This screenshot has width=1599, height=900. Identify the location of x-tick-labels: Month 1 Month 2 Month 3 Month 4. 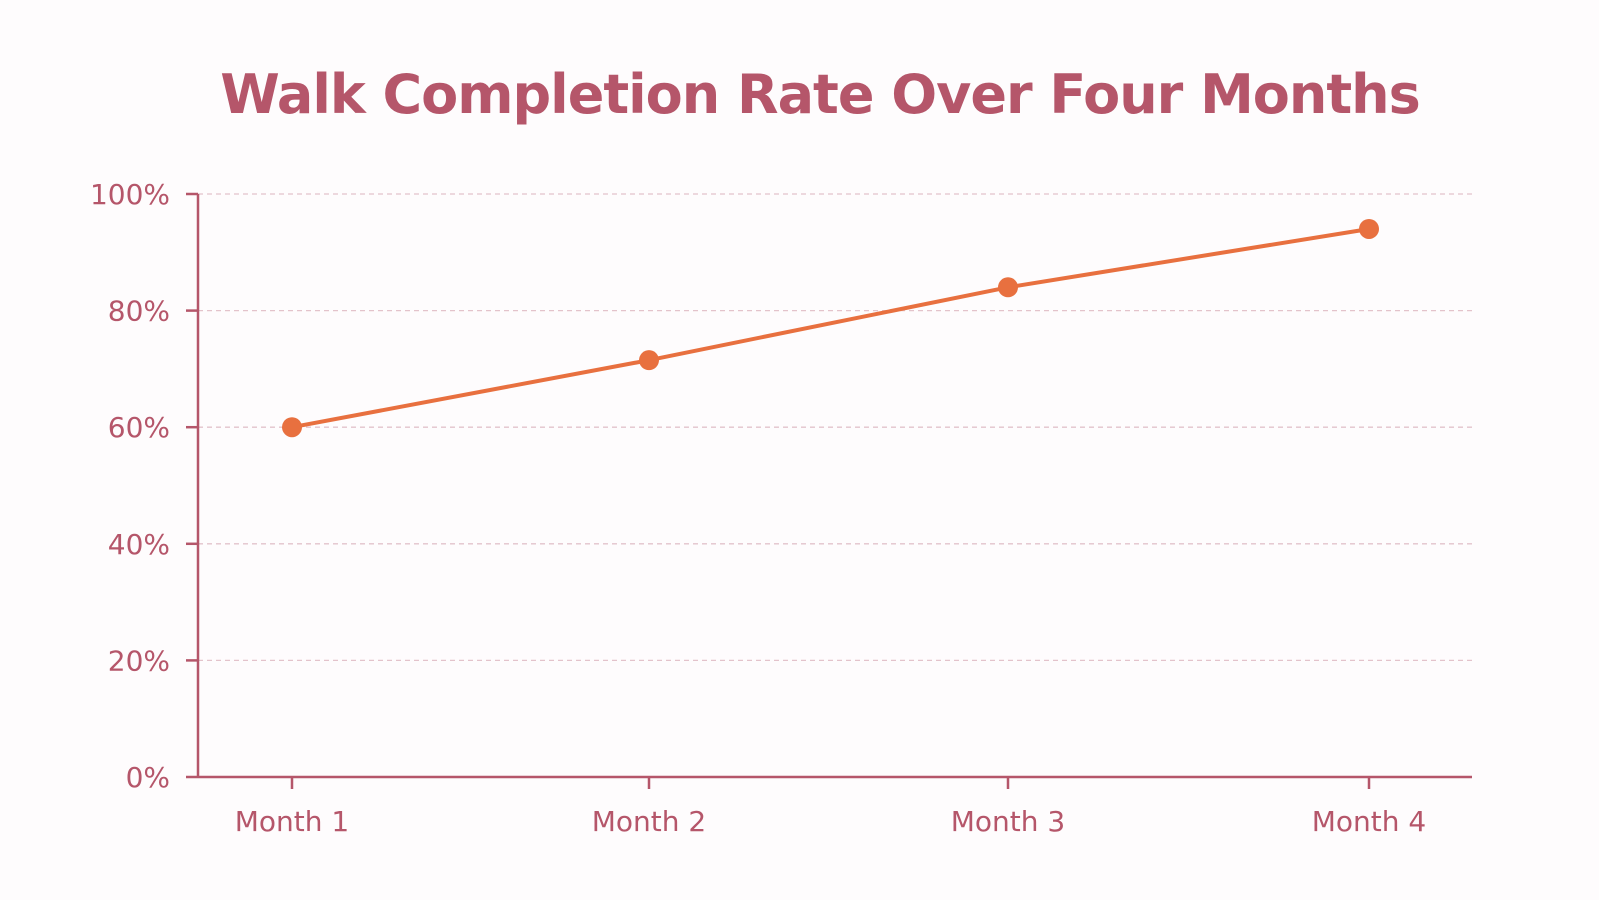
(830, 821).